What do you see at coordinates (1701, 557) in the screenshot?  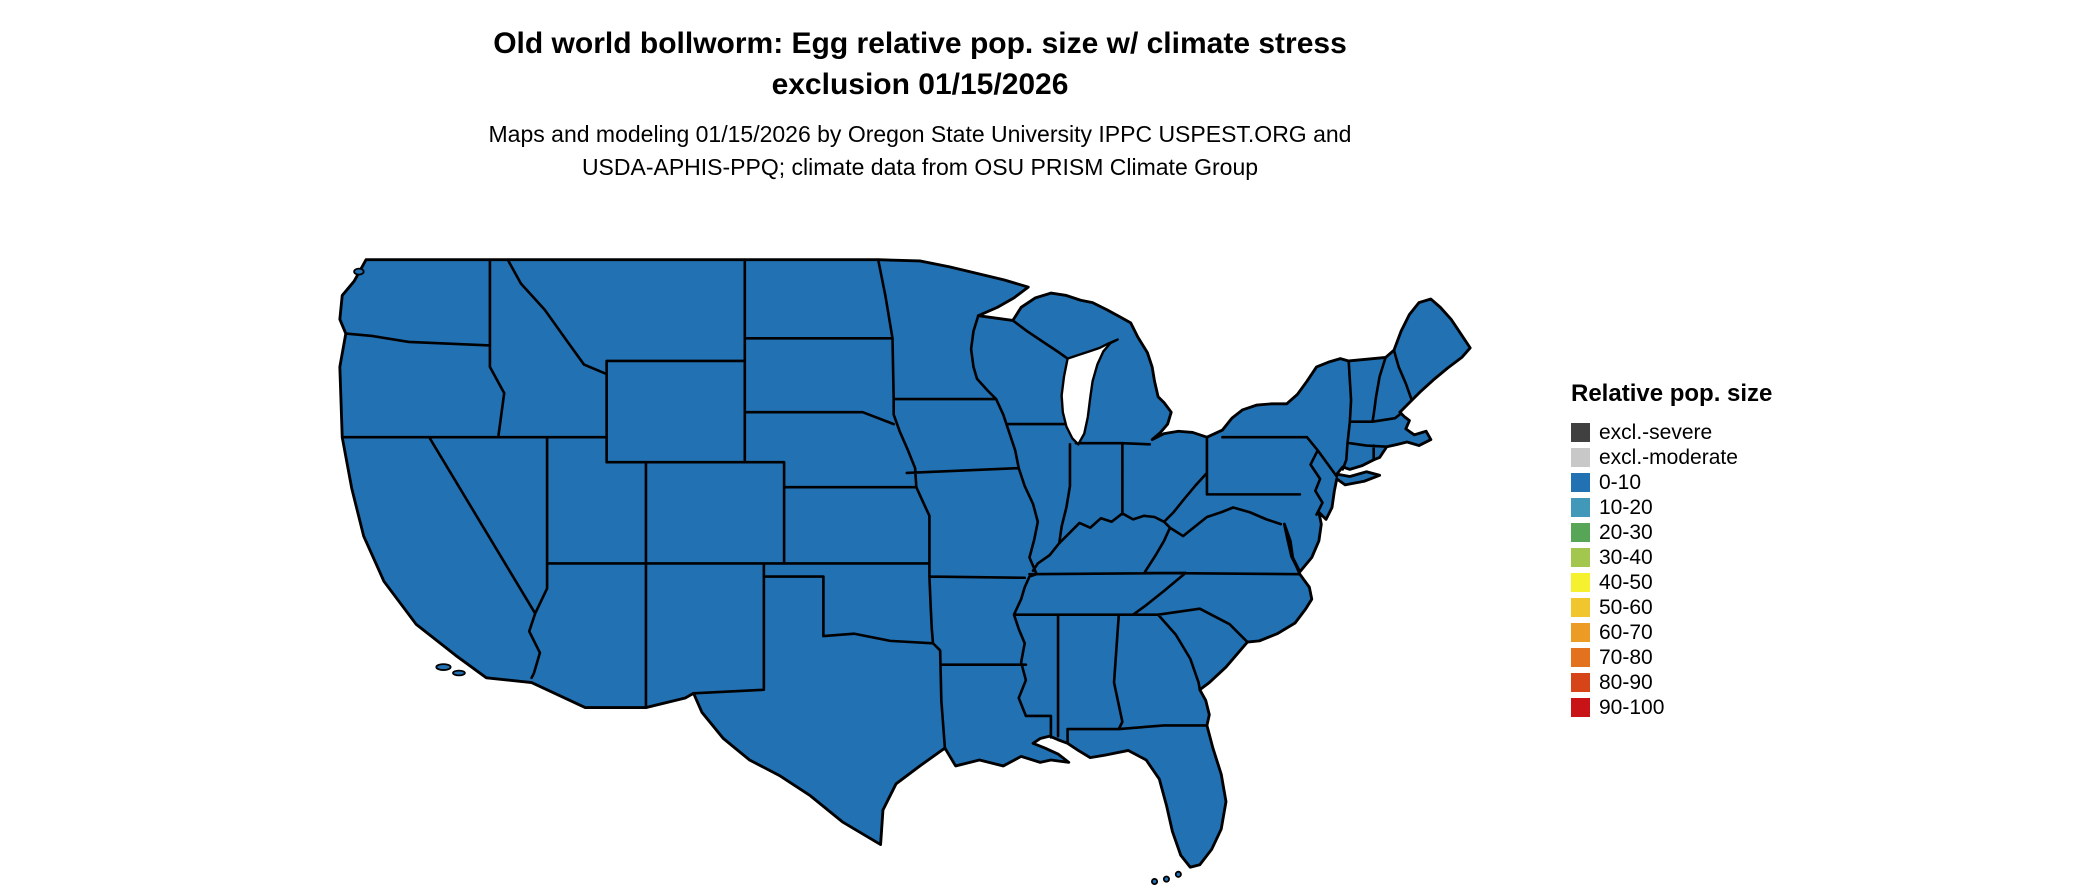 I see `legend-item-30-40: 30-40` at bounding box center [1701, 557].